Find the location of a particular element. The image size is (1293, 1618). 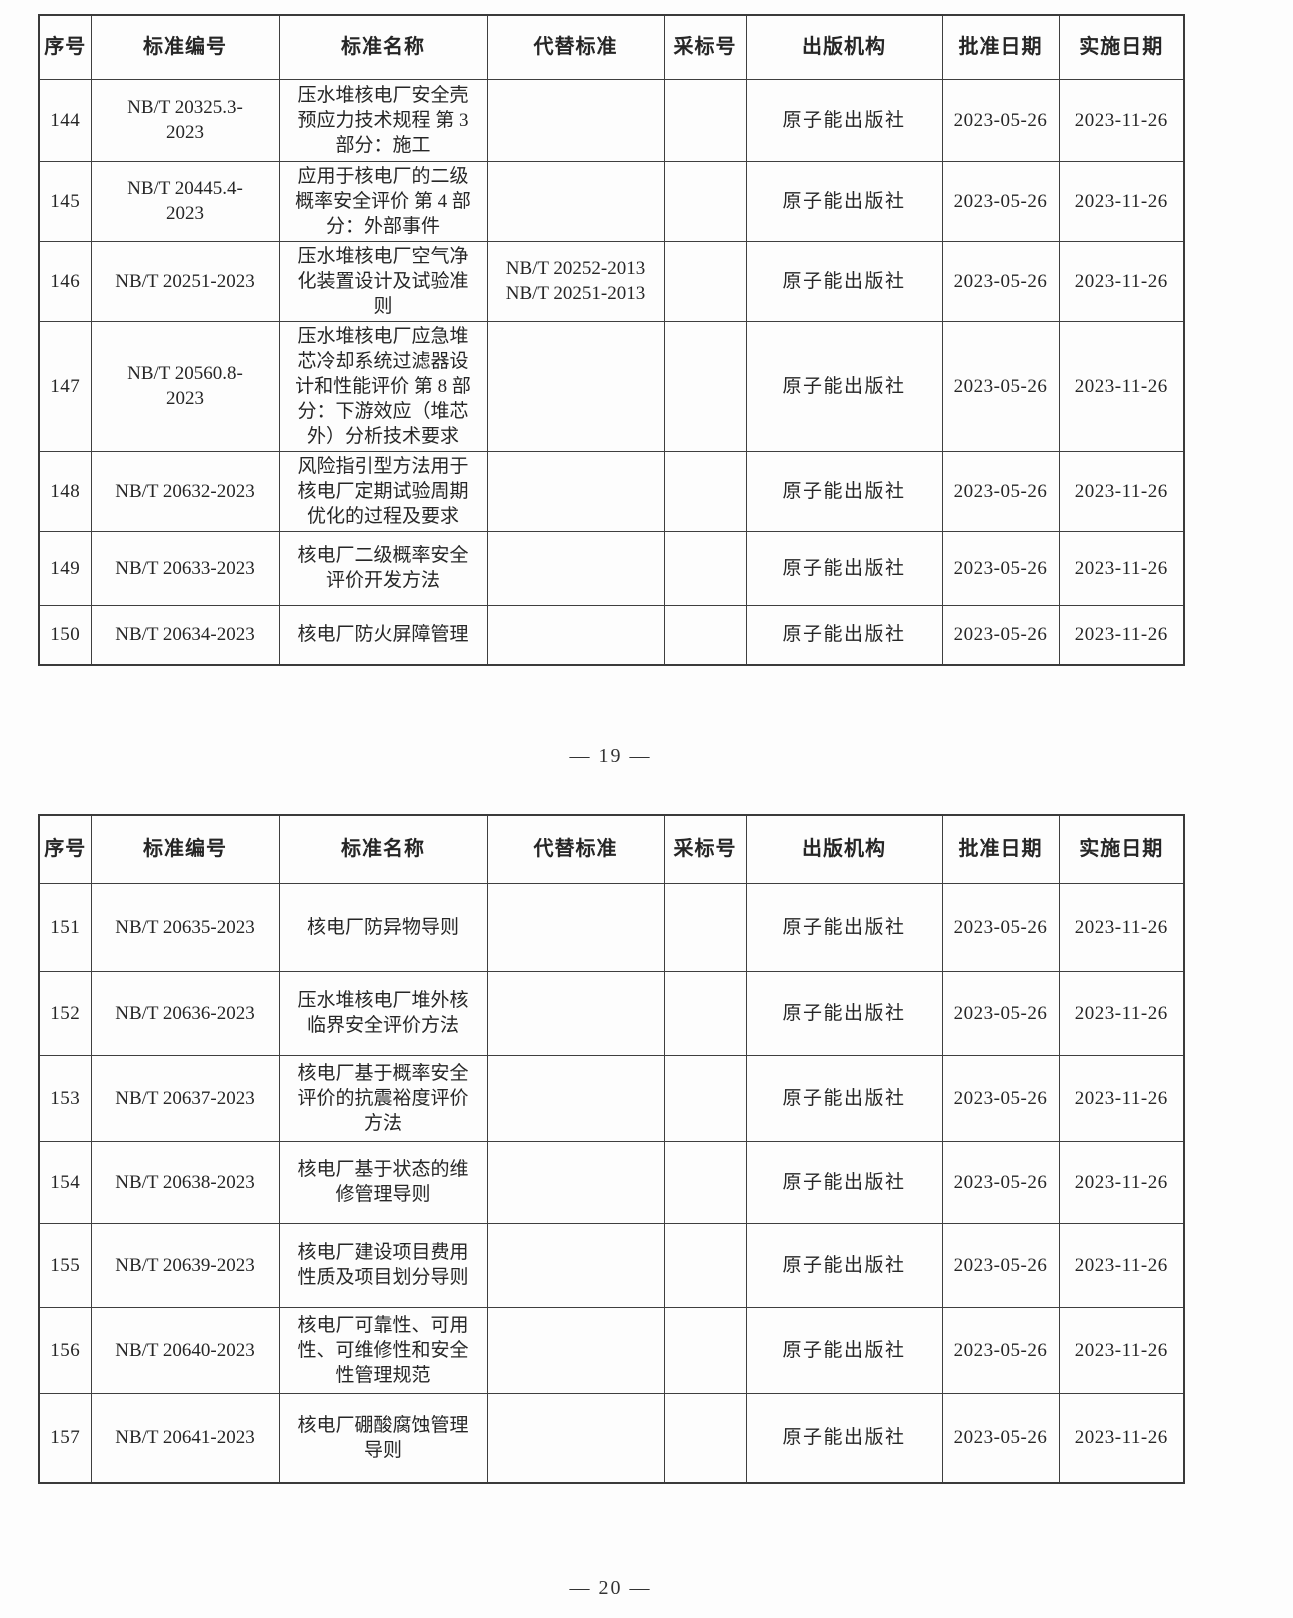

cell-standard-name: 压水堆核电厂空气净 化装置设计及试验准 则 is located at coordinates (383, 281).